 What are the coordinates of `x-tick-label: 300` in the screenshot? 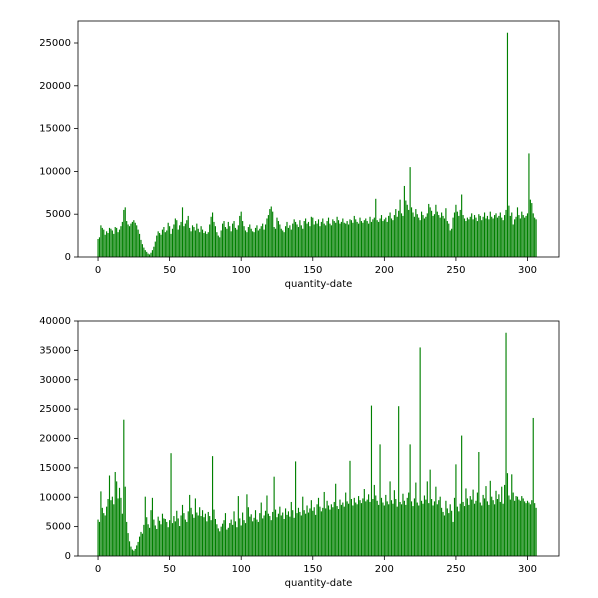 It's located at (527, 270).